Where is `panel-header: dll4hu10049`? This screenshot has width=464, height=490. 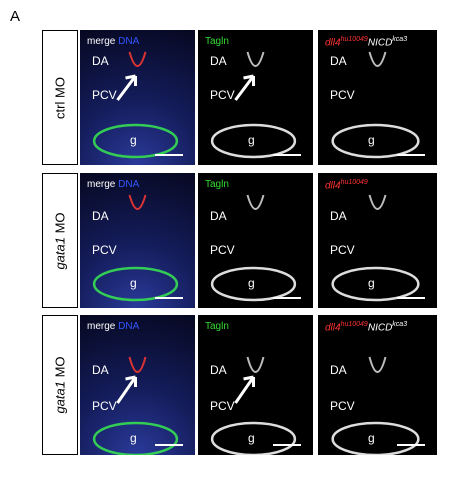
panel-header: dll4hu10049 is located at coordinates (346, 185).